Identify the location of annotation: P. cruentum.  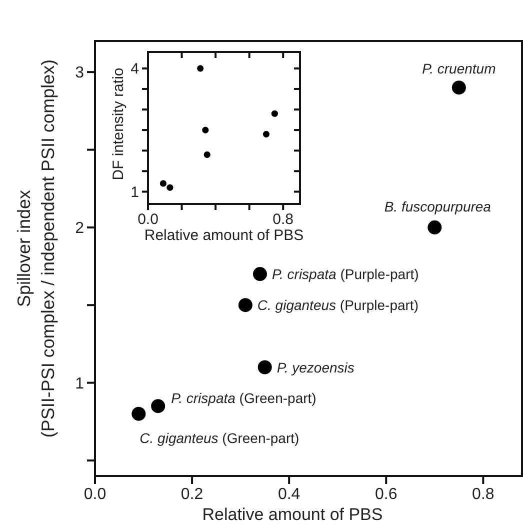
(459, 68).